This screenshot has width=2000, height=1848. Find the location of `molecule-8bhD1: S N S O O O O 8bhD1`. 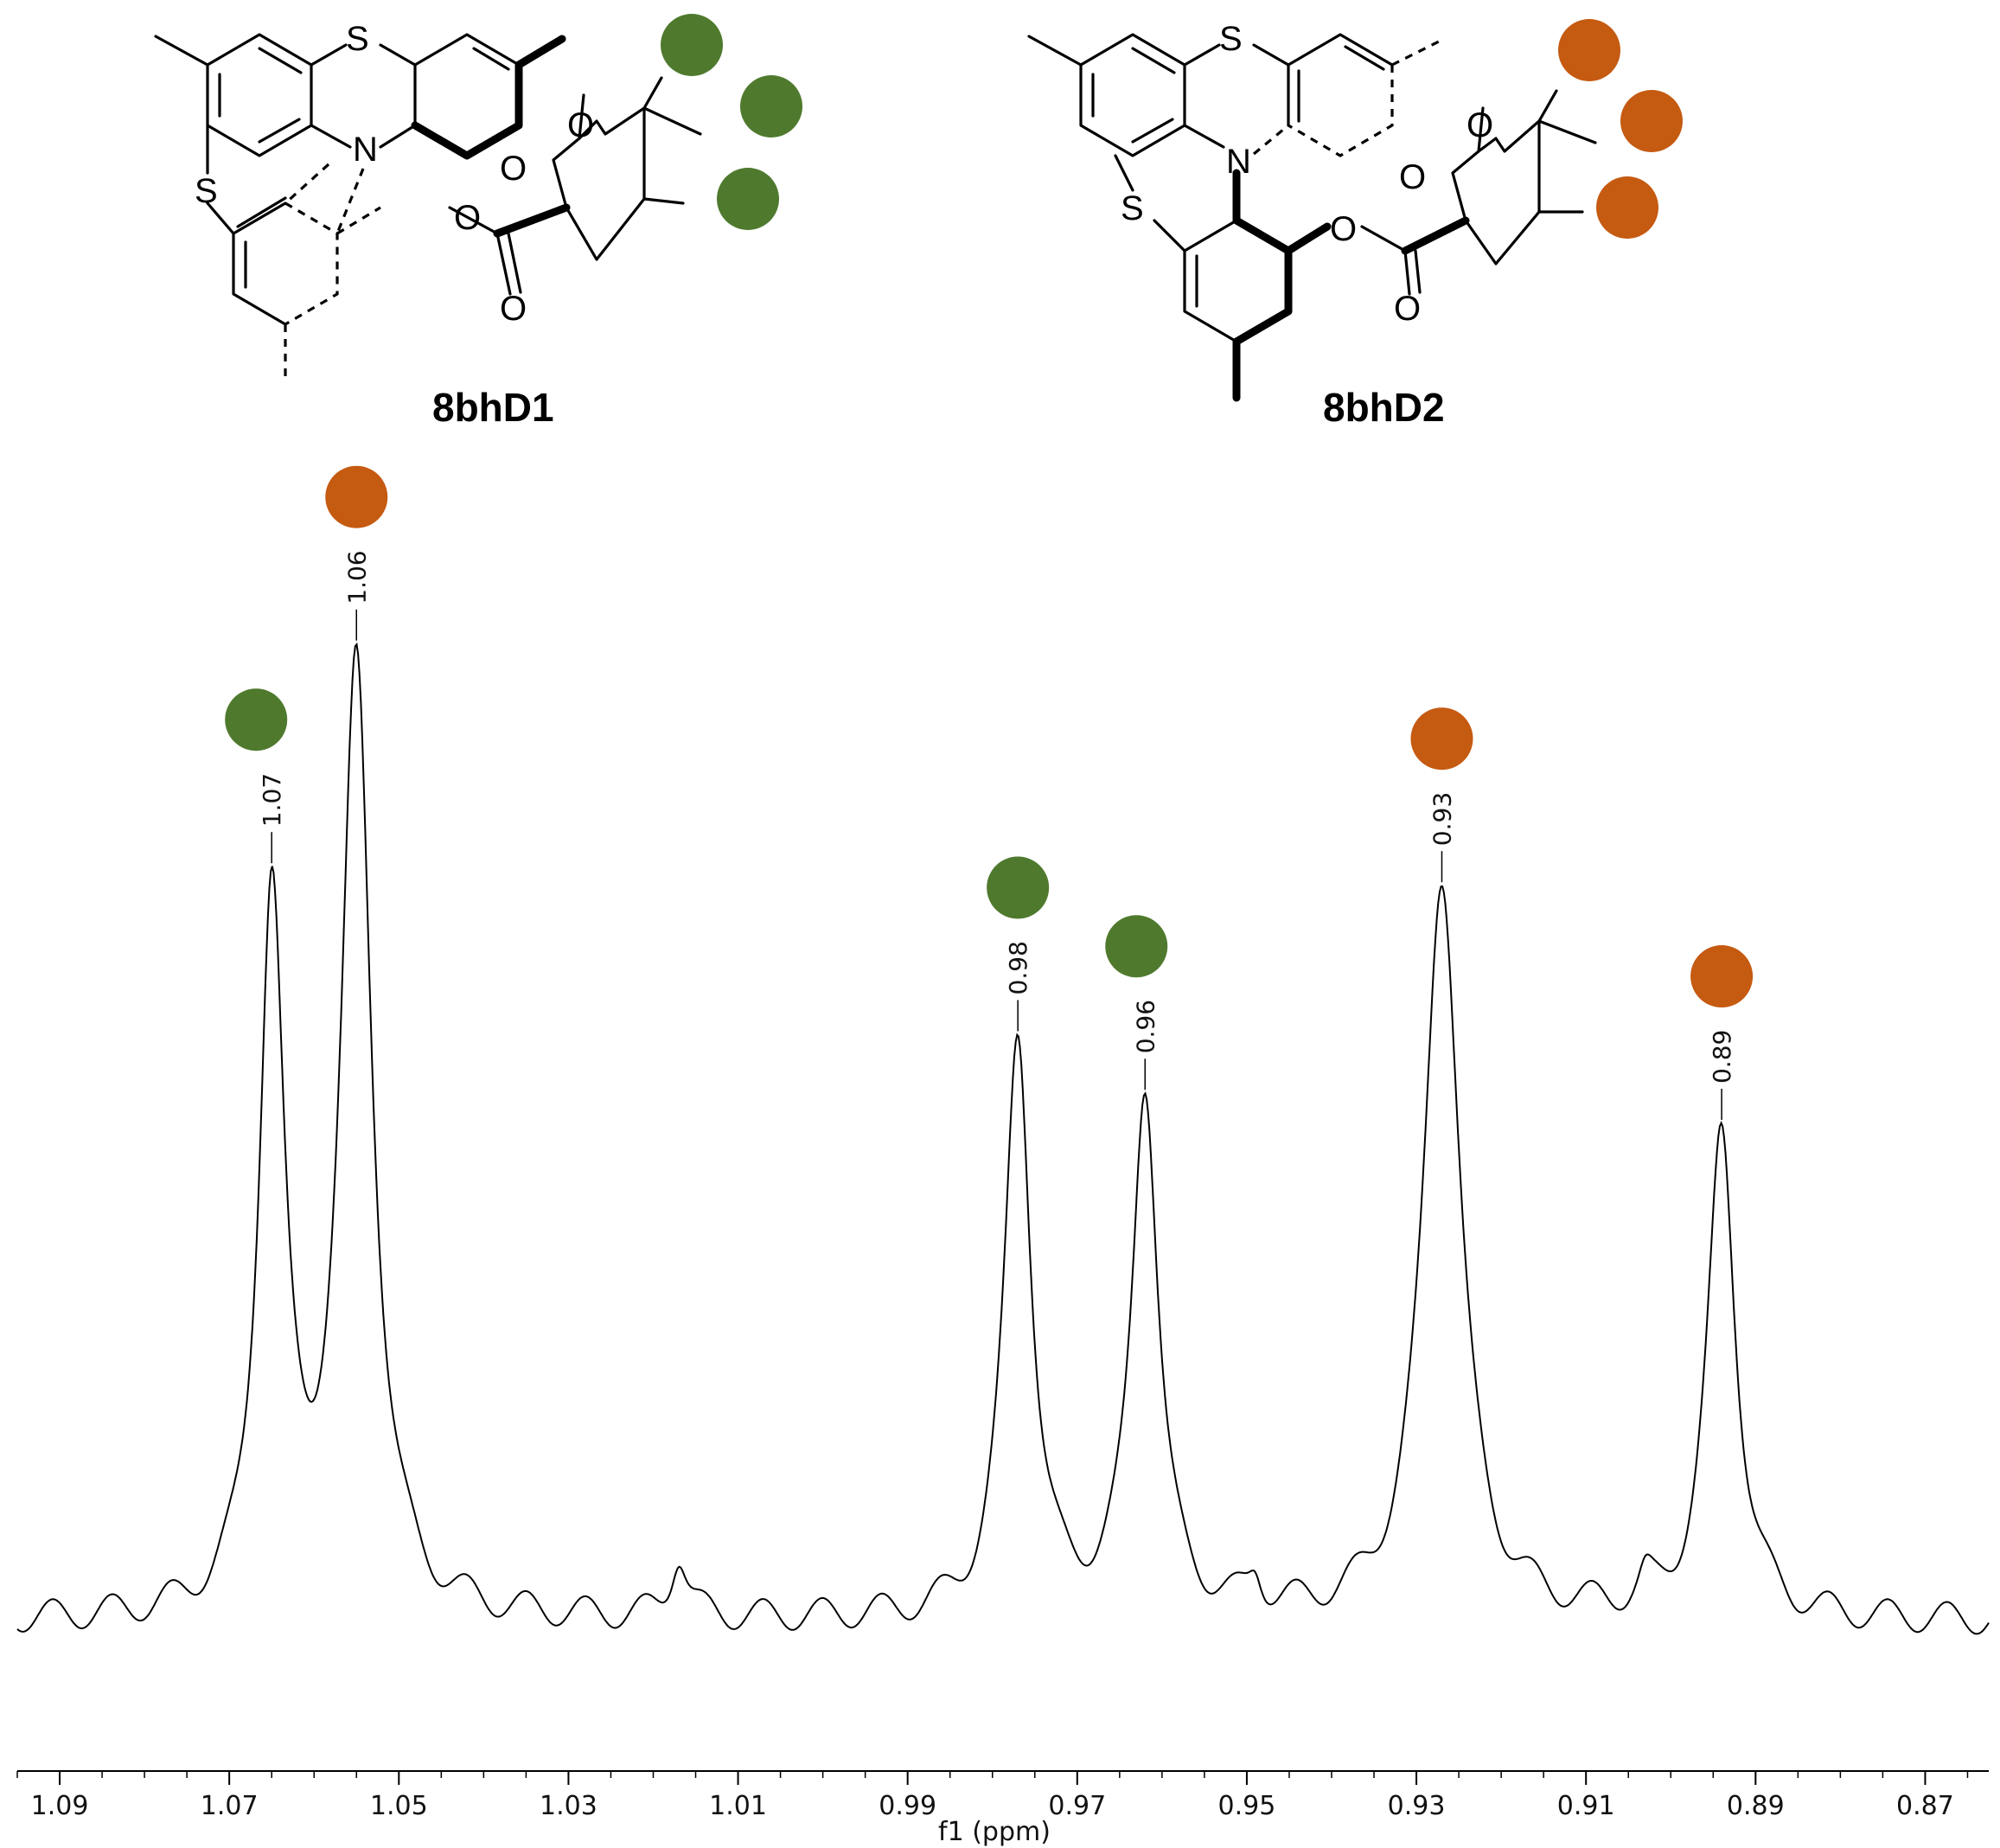

molecule-8bhD1: S N S O O O O 8bhD1 is located at coordinates (478, 222).